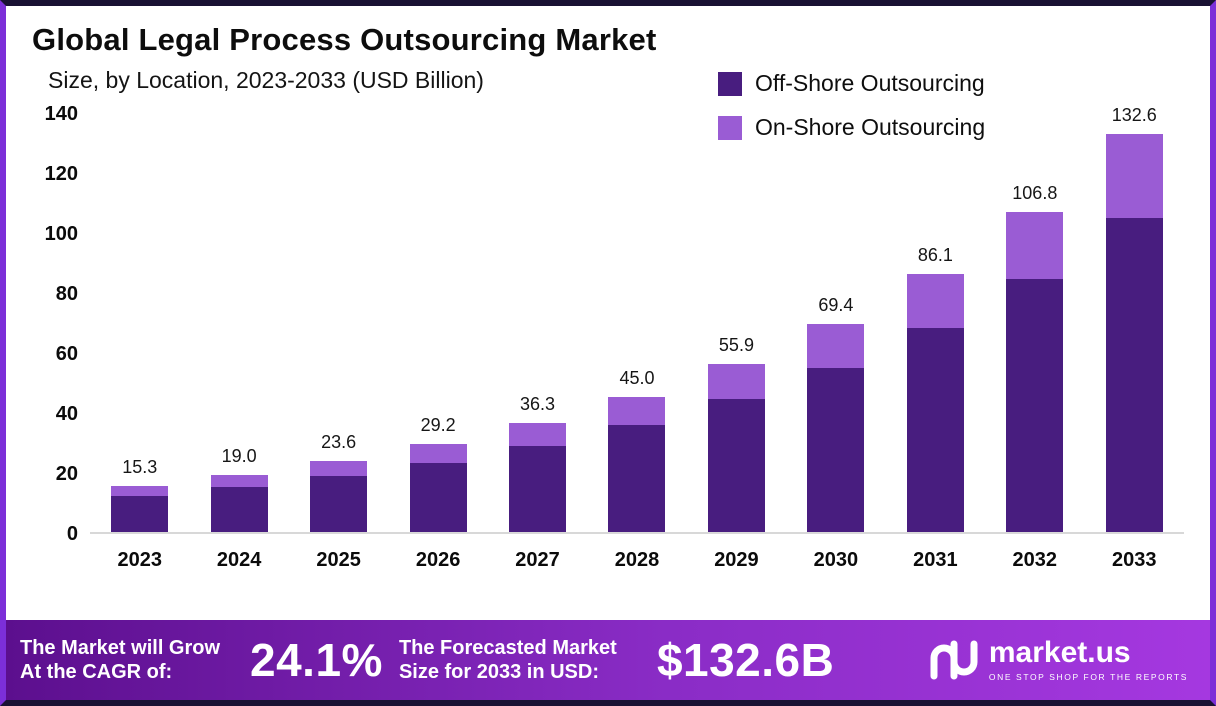  What do you see at coordinates (745, 660) in the screenshot?
I see `forecast-value: $132.6B` at bounding box center [745, 660].